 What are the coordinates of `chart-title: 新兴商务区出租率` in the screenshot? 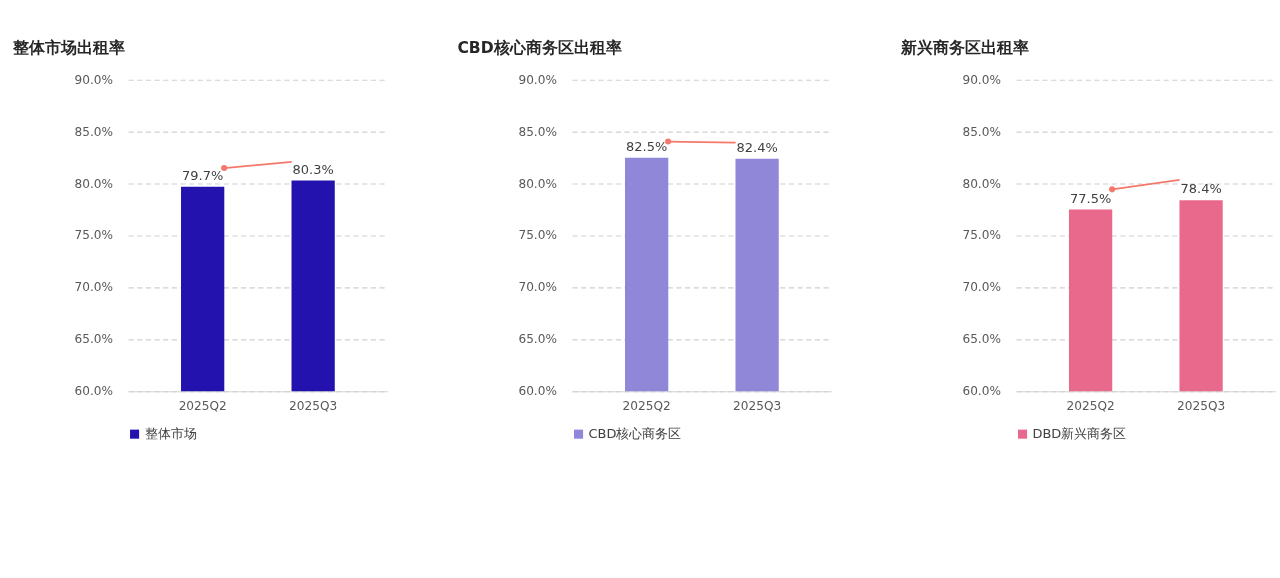 It's located at (965, 47).